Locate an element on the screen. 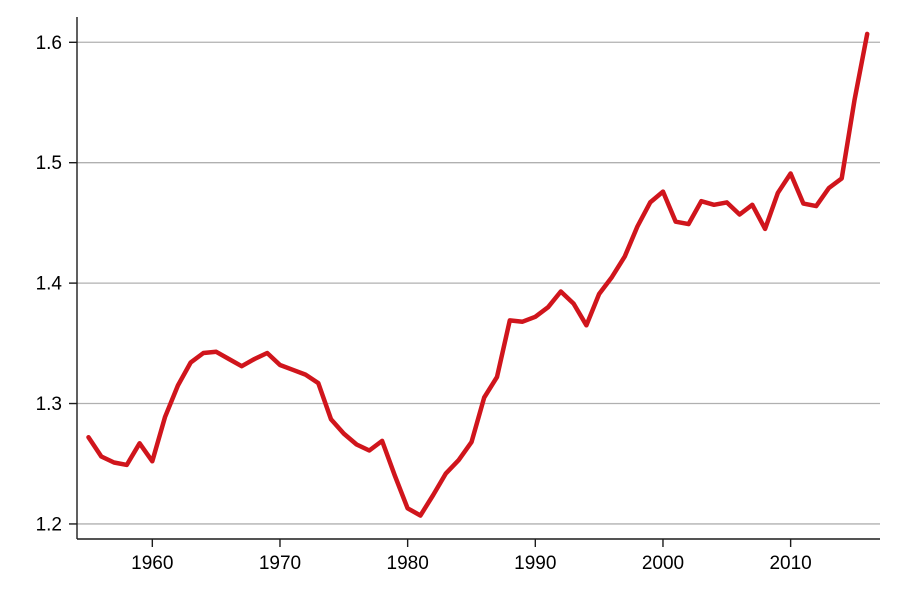 This screenshot has height=600, width=900. y-tick-label: 1.4 is located at coordinates (49, 284).